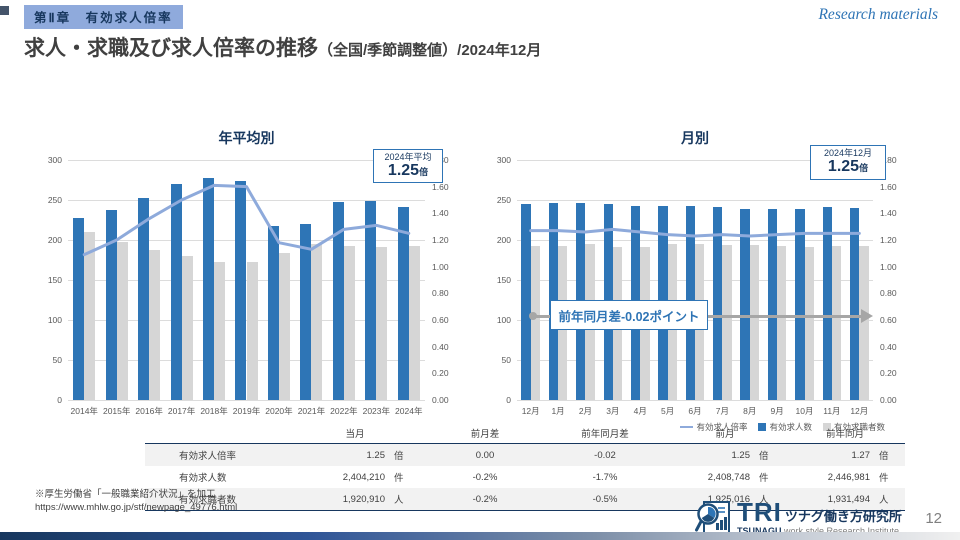  What do you see at coordinates (4, 10) in the screenshot?
I see `corner-square-decoration` at bounding box center [4, 10].